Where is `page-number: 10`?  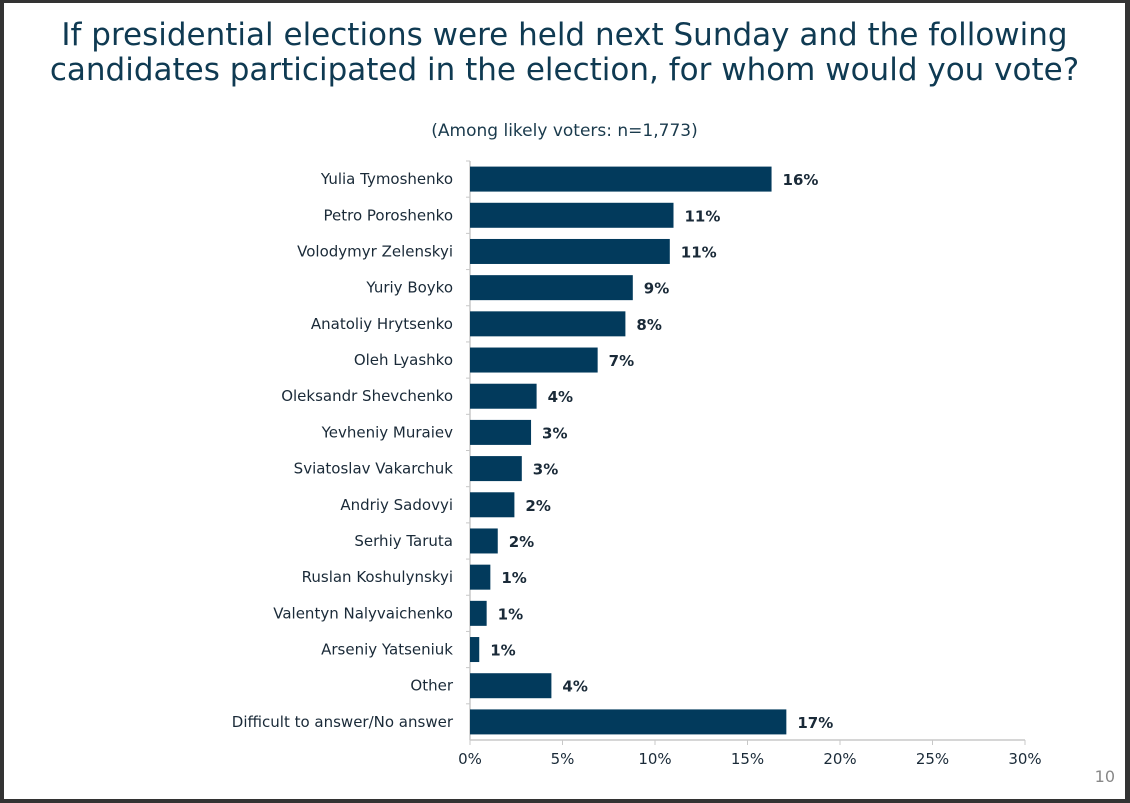 page-number: 10 is located at coordinates (1104, 776).